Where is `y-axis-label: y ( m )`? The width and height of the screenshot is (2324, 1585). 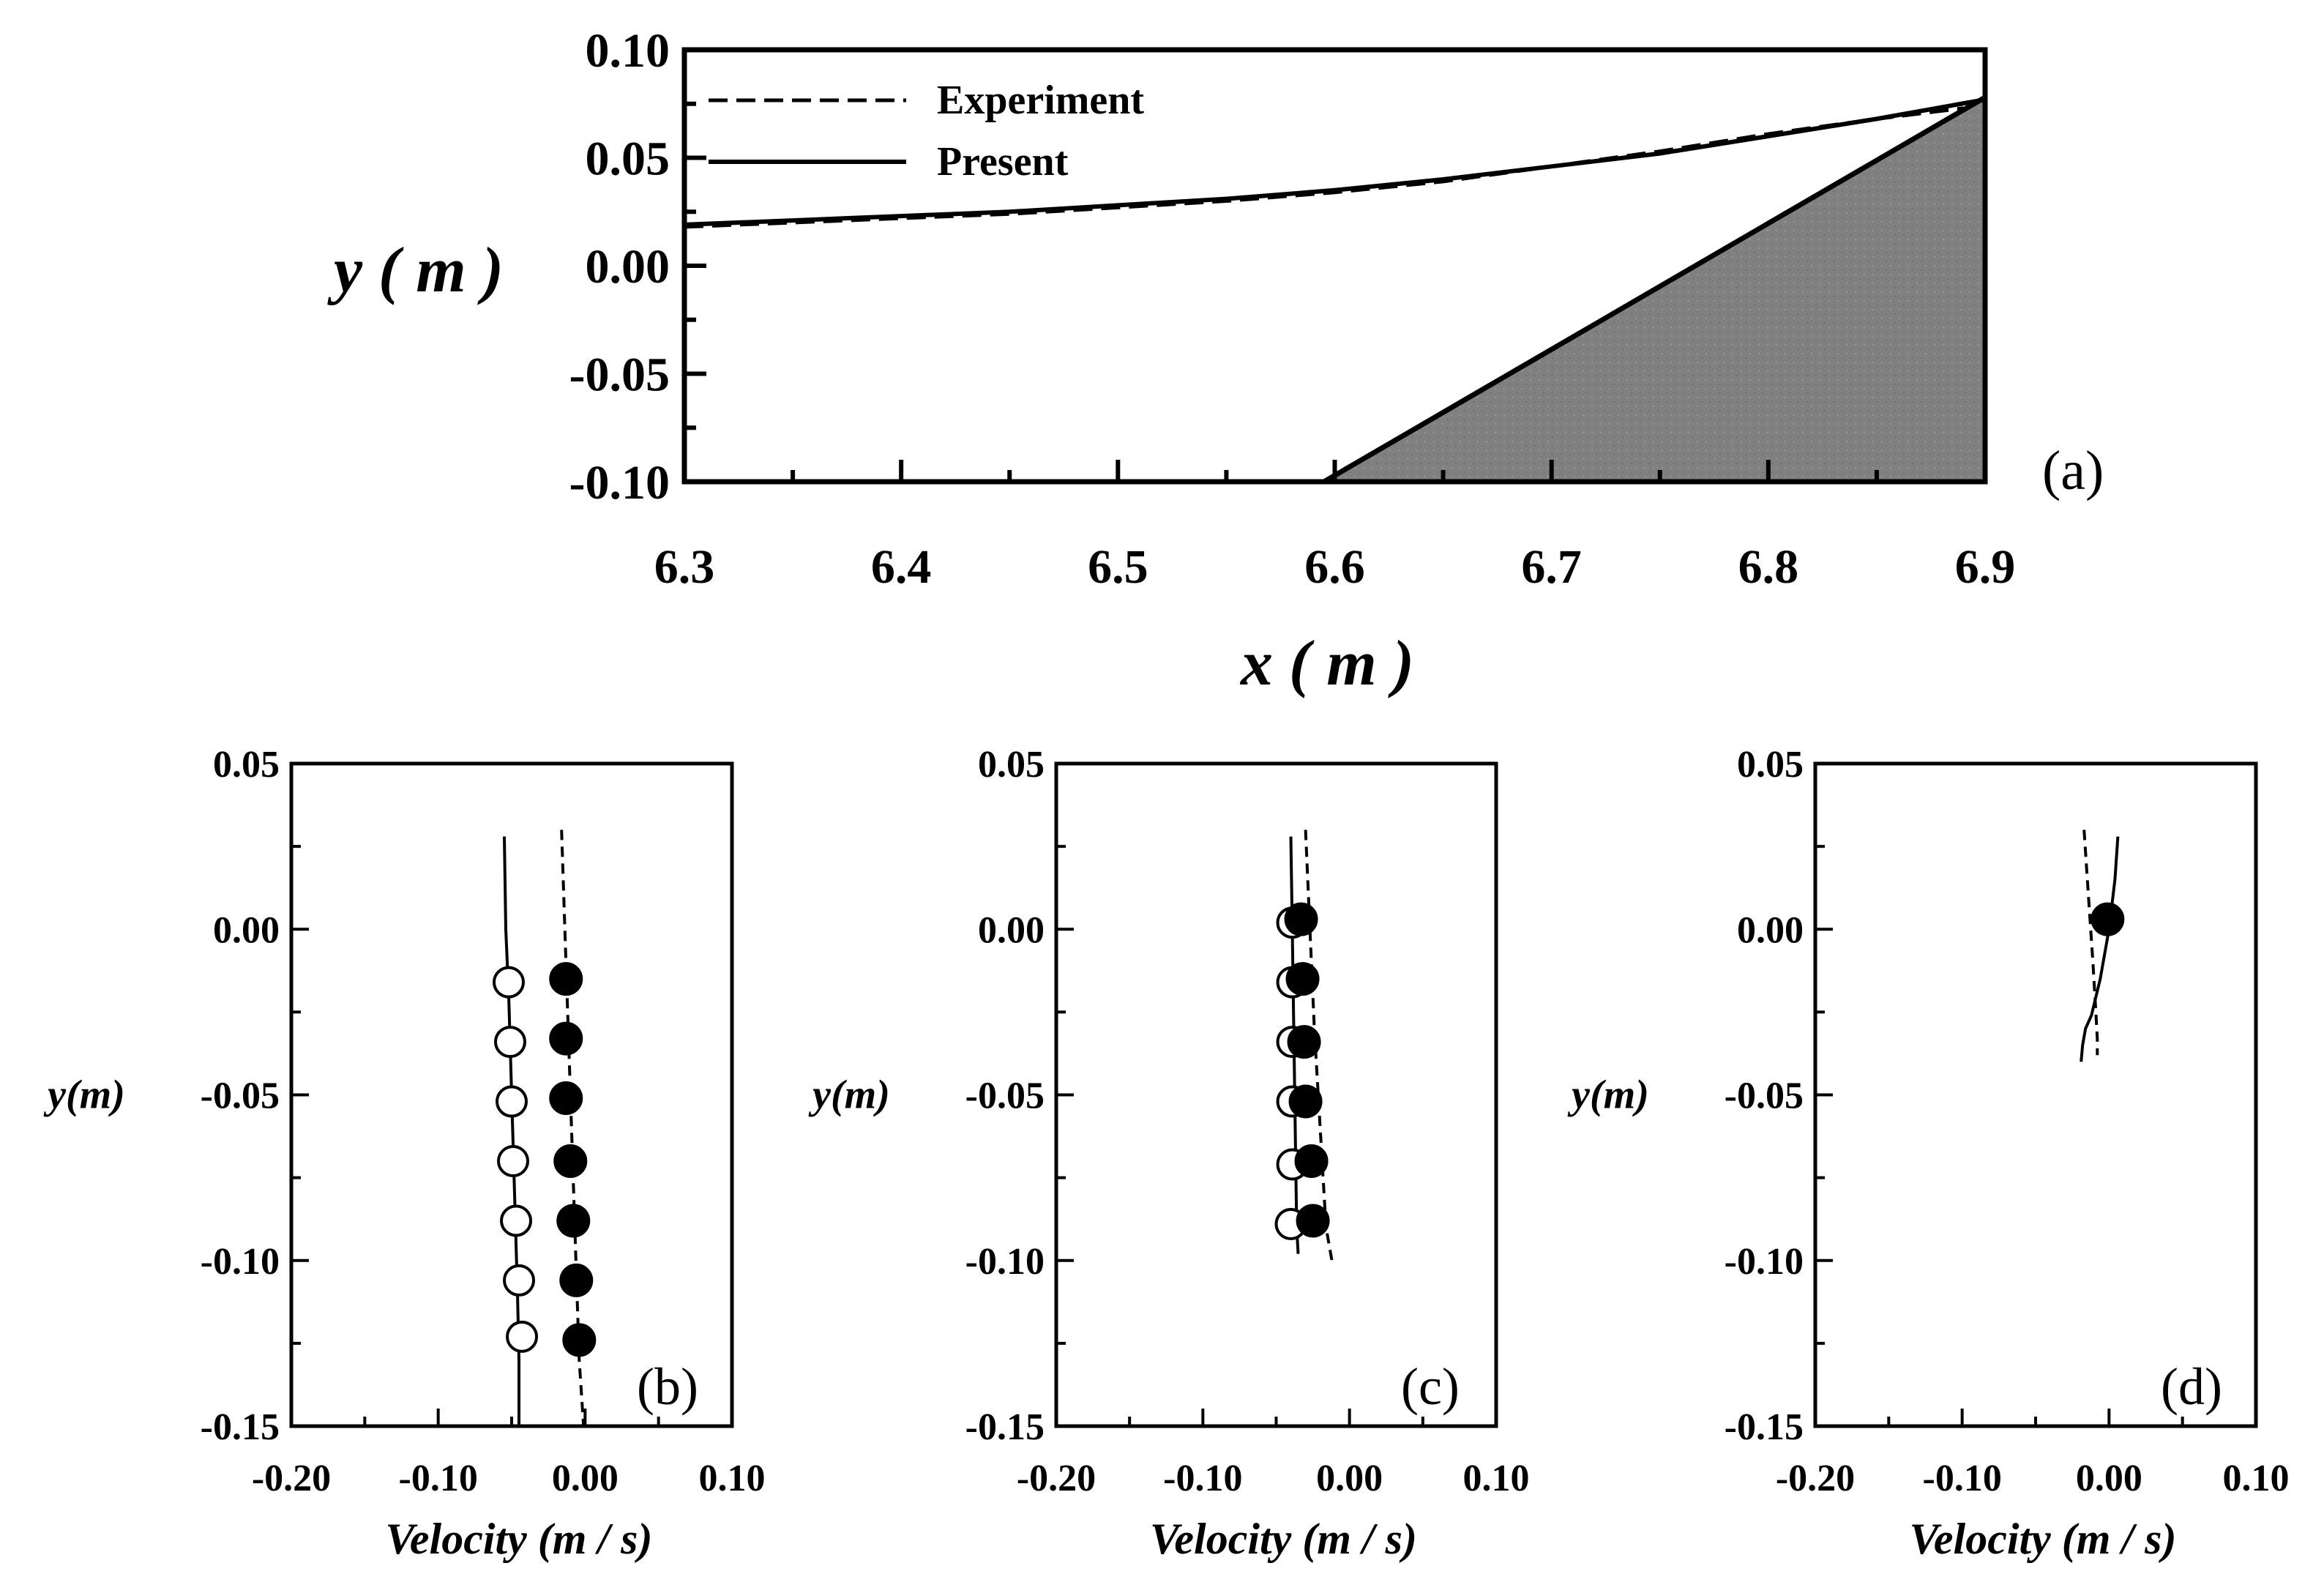 y-axis-label: y ( m ) is located at coordinates (415, 270).